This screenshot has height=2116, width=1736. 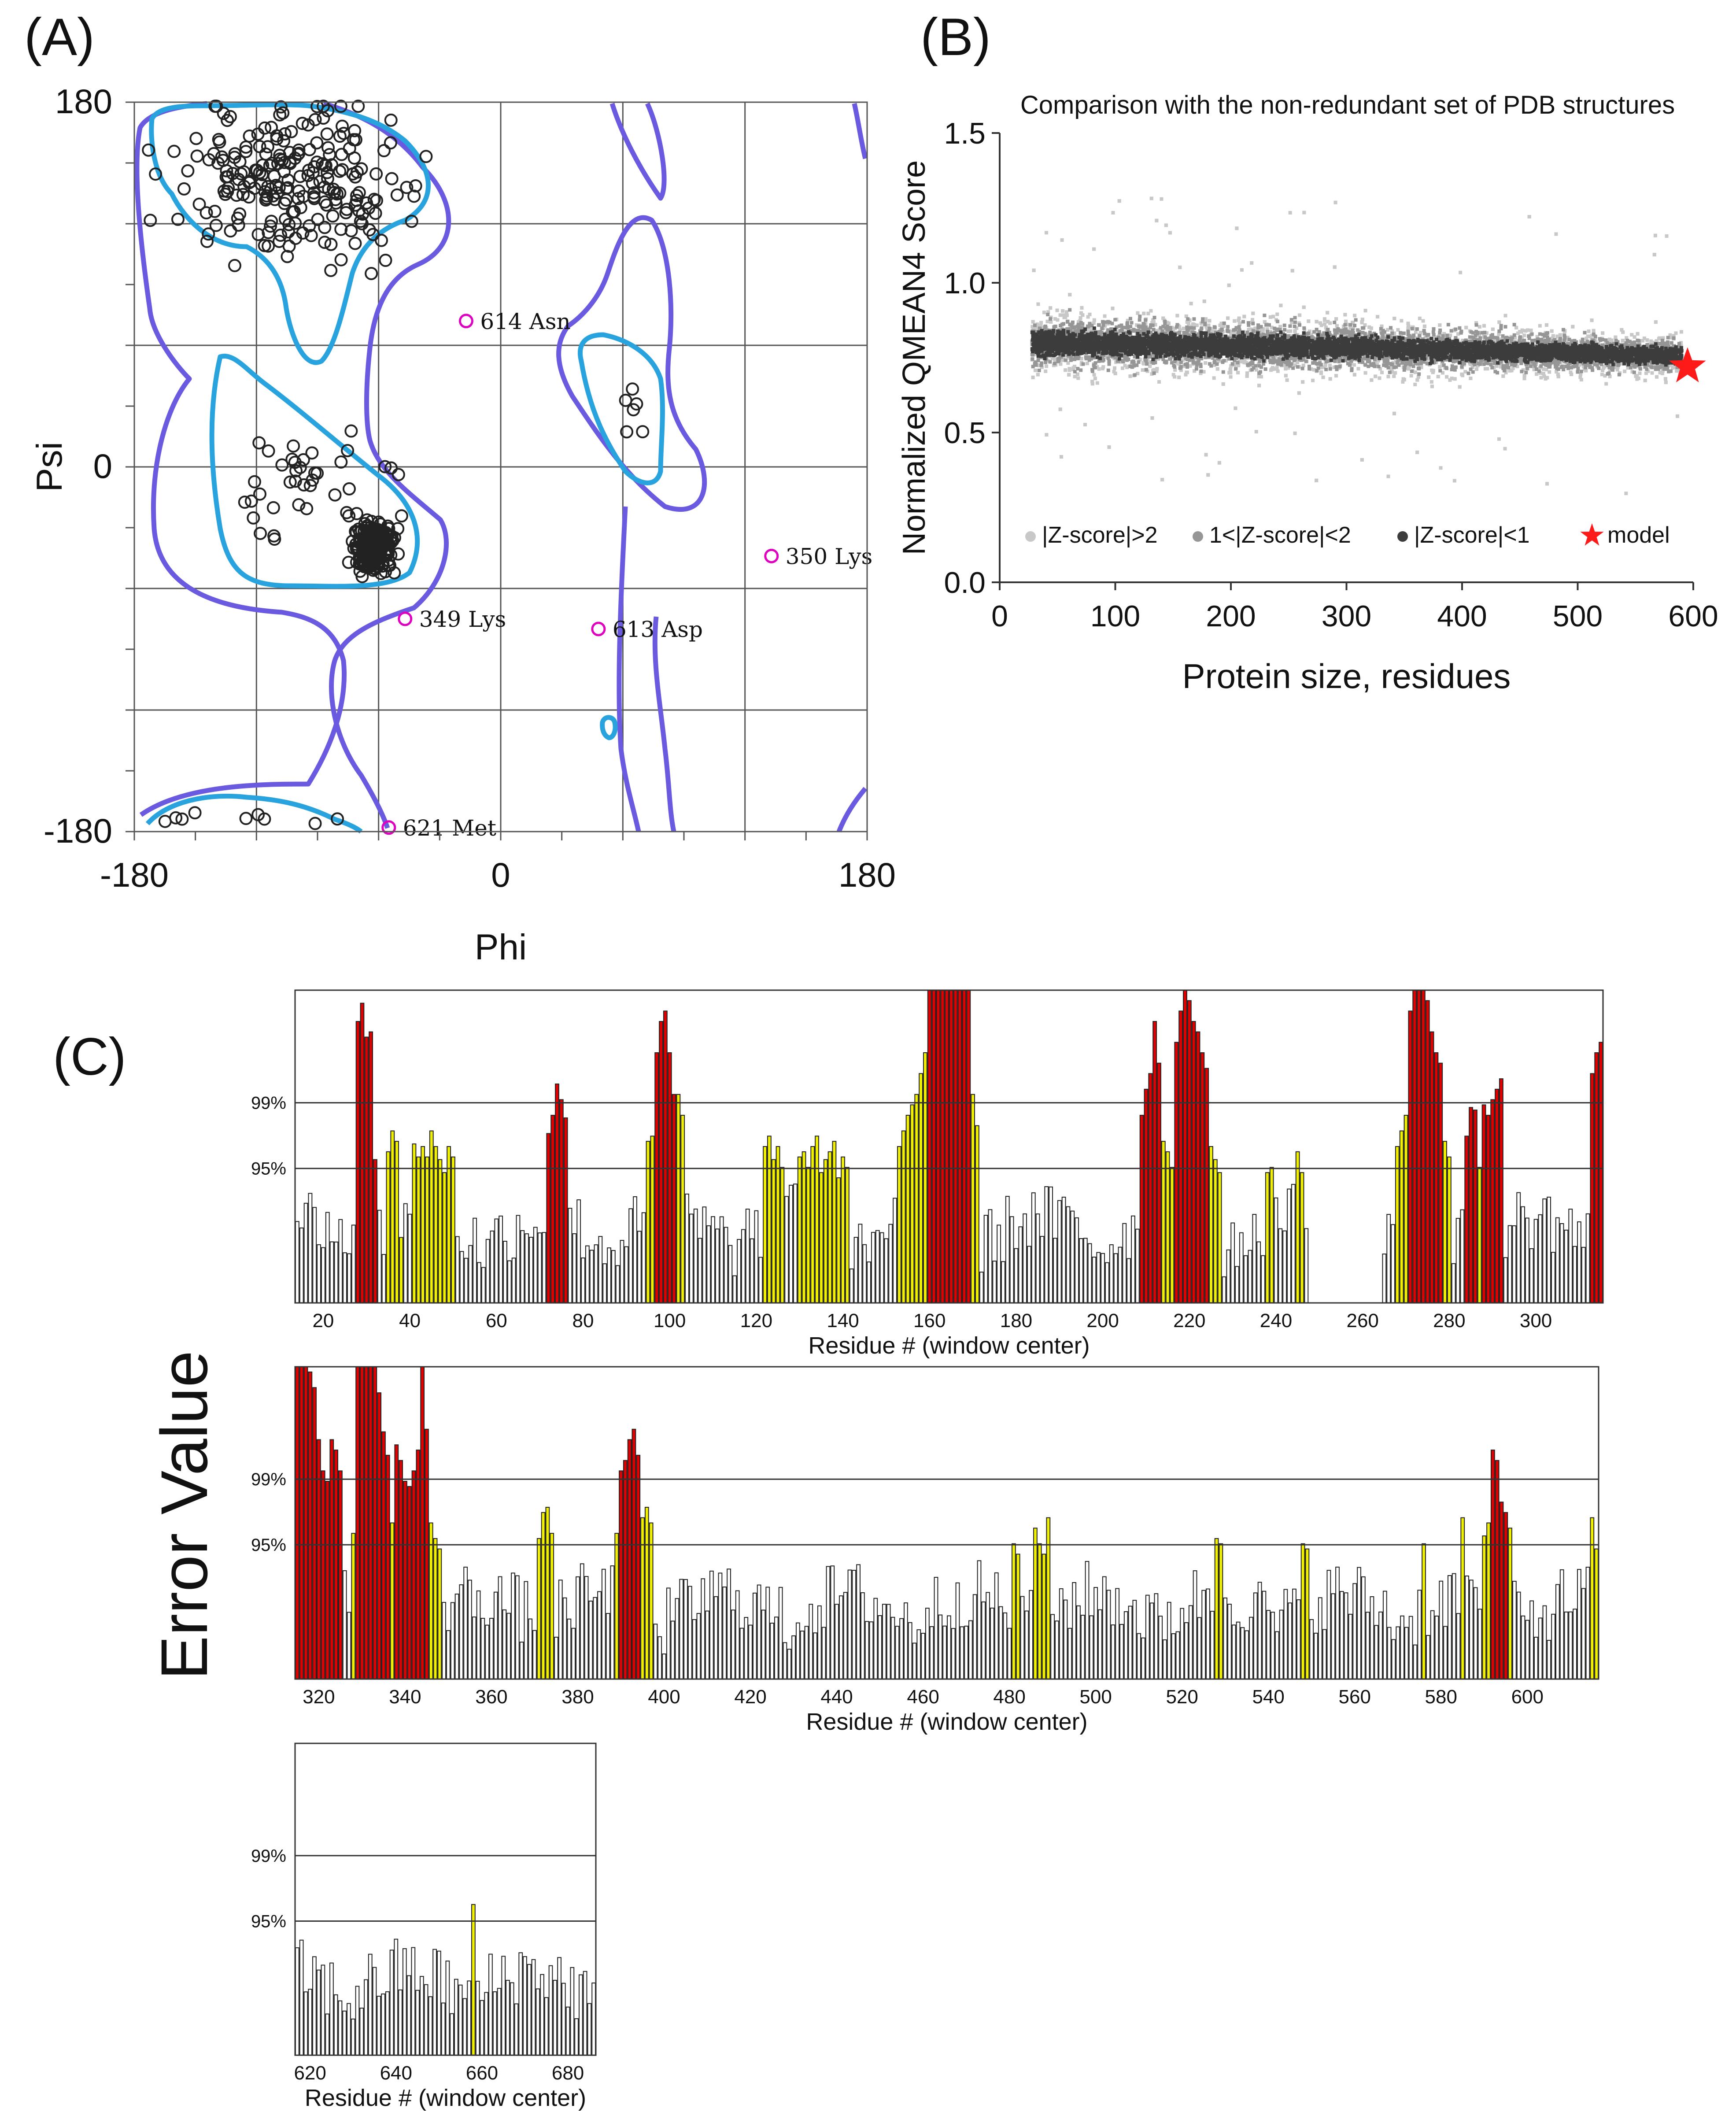 What do you see at coordinates (449, 828) in the screenshot?
I see `rama-outlier-label: 621 Met` at bounding box center [449, 828].